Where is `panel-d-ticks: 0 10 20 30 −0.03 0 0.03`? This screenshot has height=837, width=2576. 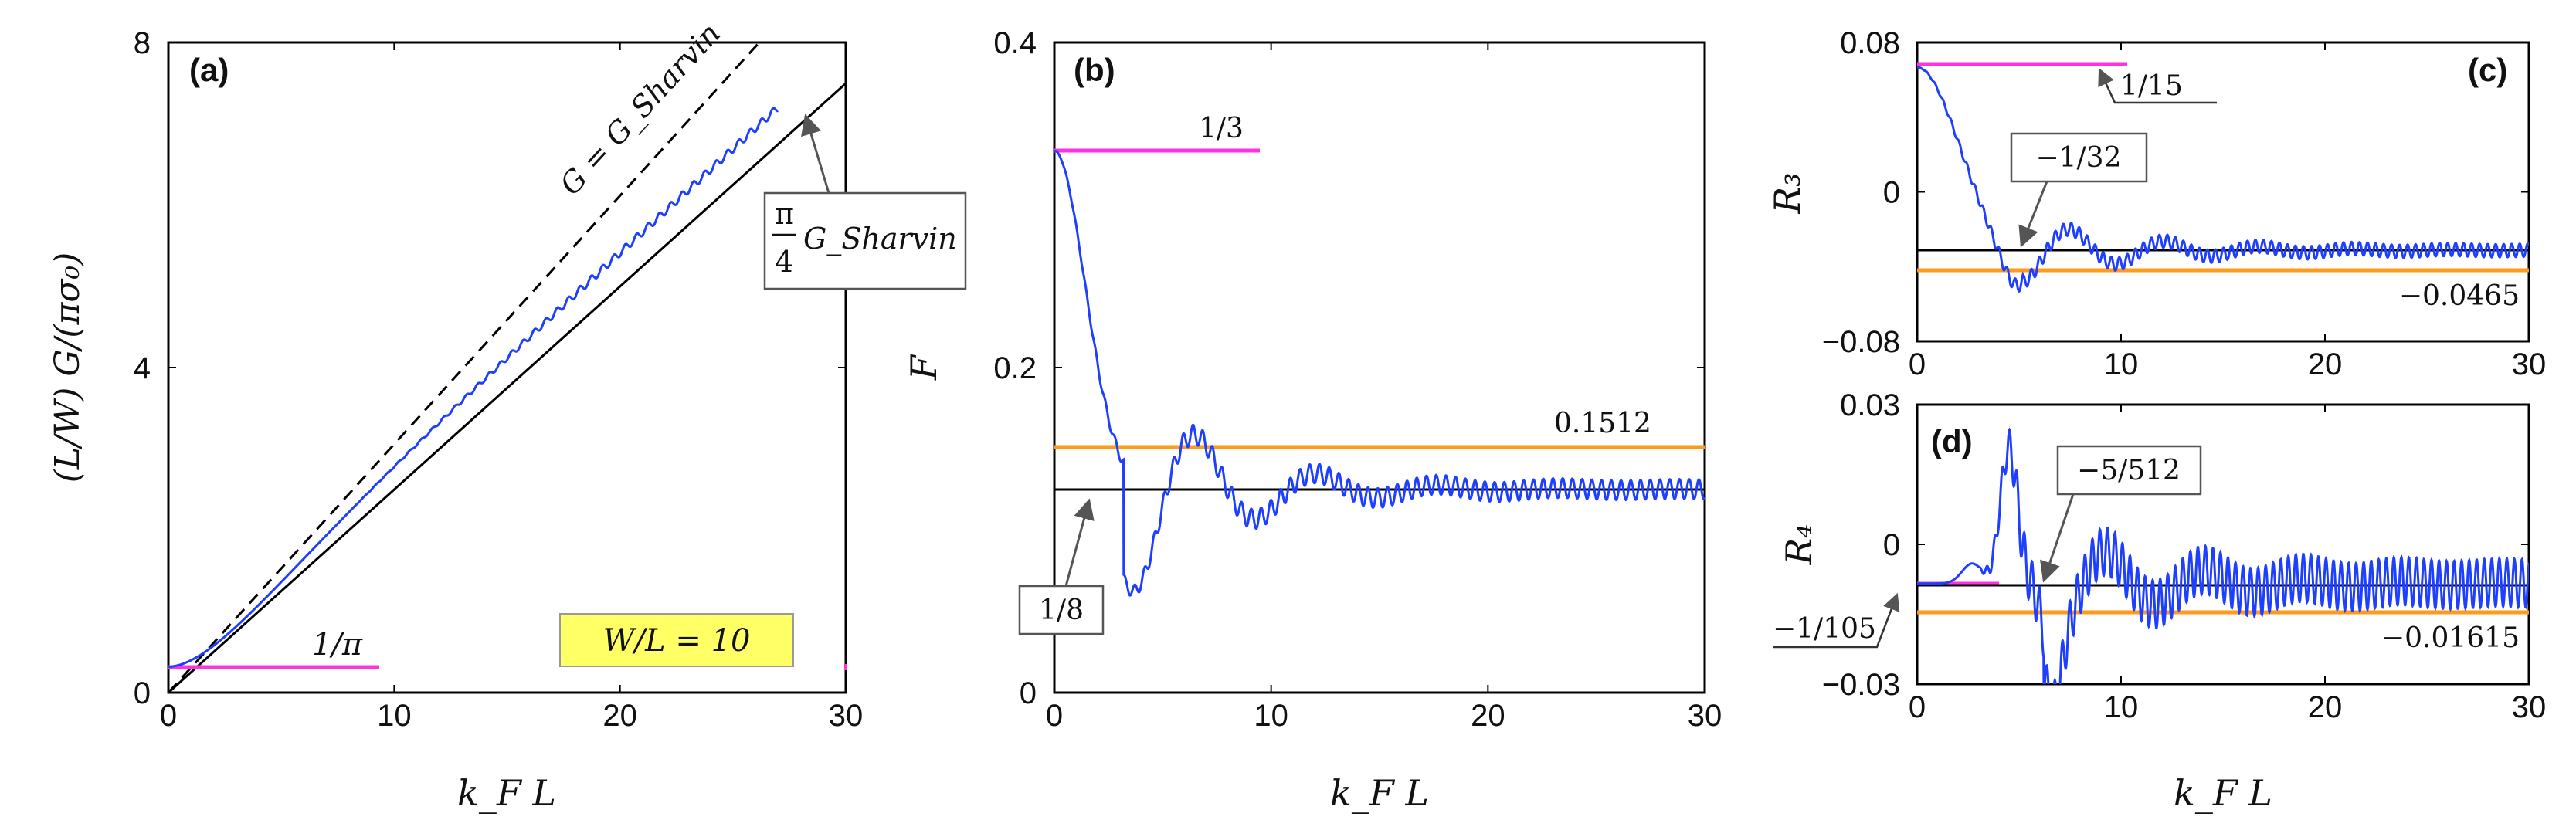
panel-d-ticks: 0 10 20 30 −0.03 0 0.03 is located at coordinates (2184, 556).